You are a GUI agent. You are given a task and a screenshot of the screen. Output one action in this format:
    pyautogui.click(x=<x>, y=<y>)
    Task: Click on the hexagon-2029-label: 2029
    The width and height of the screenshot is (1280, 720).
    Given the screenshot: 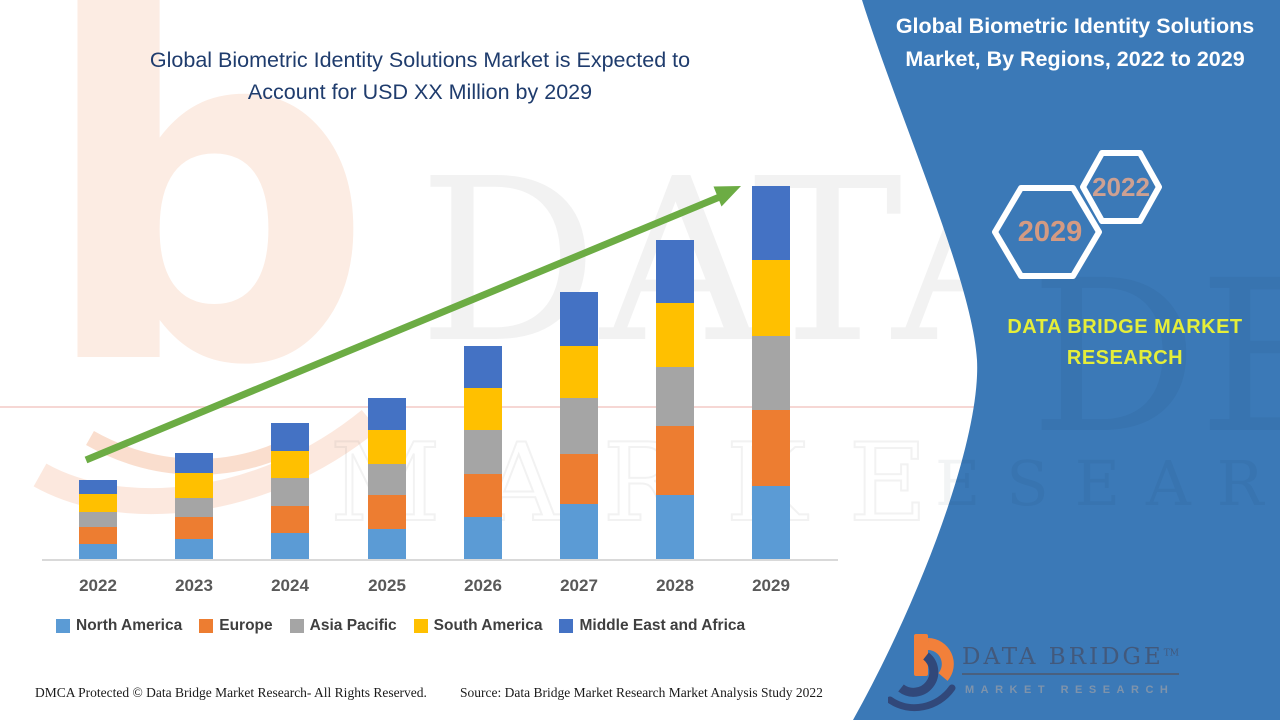 What is the action you would take?
    pyautogui.click(x=1050, y=232)
    